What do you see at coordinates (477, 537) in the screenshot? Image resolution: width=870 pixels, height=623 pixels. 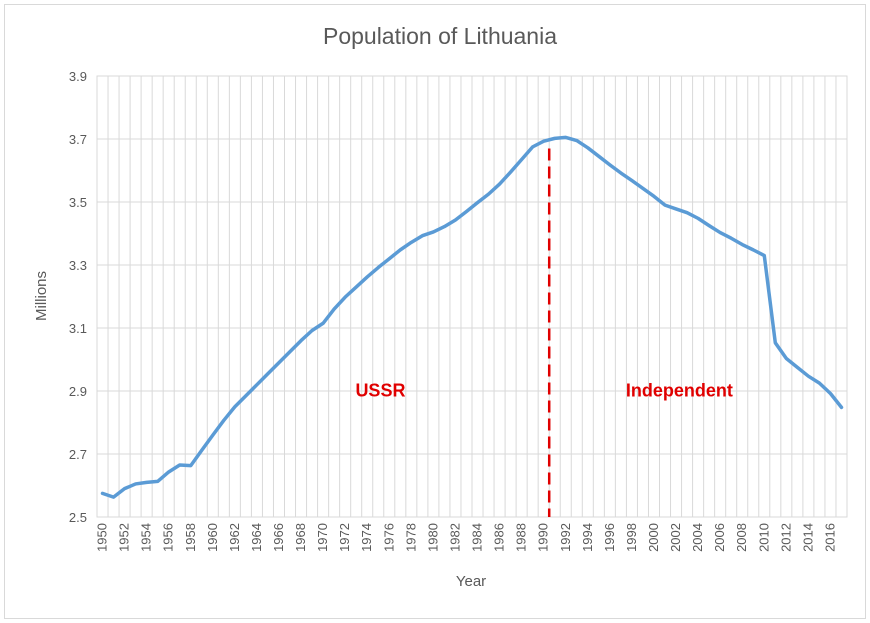 I see `x-tick-label: 1984` at bounding box center [477, 537].